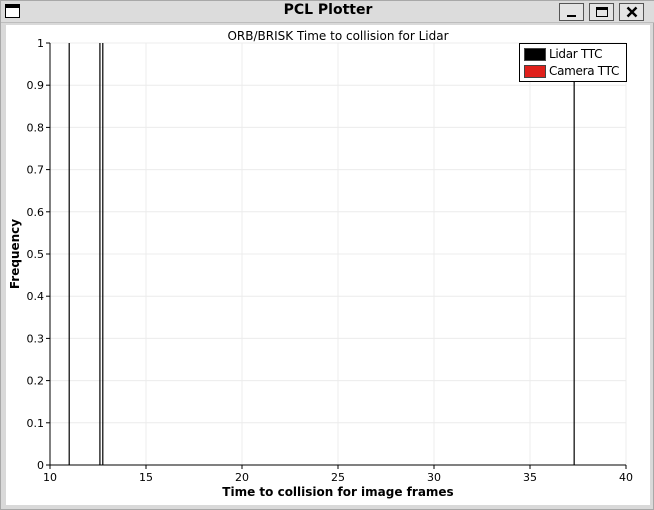 The image size is (654, 510). Describe the element at coordinates (573, 62) in the screenshot. I see `legend: Lidar TTC Camera TTC` at that location.